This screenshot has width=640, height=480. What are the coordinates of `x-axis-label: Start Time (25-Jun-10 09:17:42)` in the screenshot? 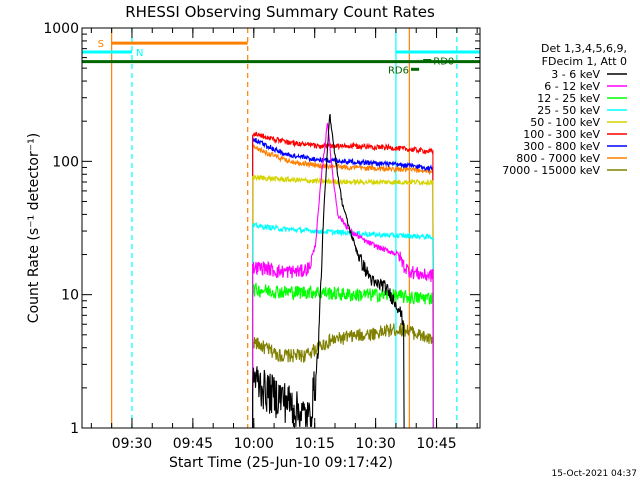 It's located at (281, 463).